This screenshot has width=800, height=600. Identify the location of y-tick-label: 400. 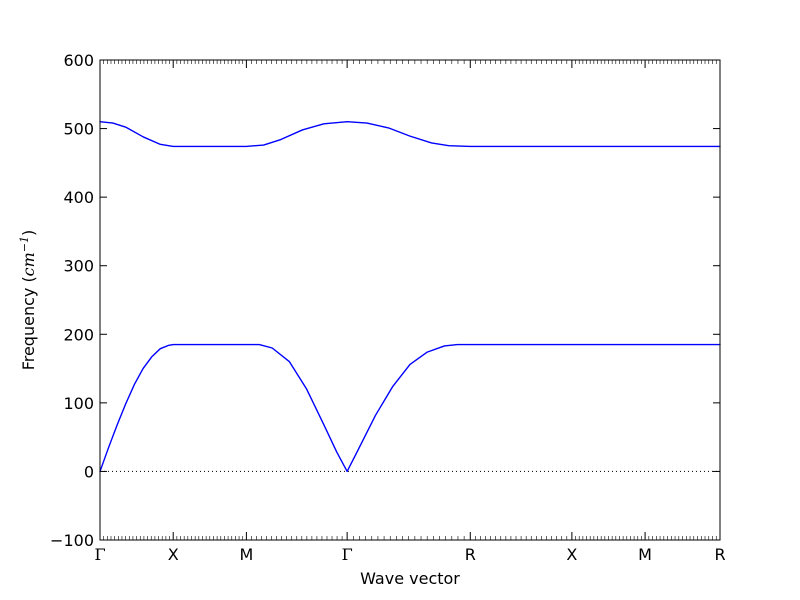
(78, 197).